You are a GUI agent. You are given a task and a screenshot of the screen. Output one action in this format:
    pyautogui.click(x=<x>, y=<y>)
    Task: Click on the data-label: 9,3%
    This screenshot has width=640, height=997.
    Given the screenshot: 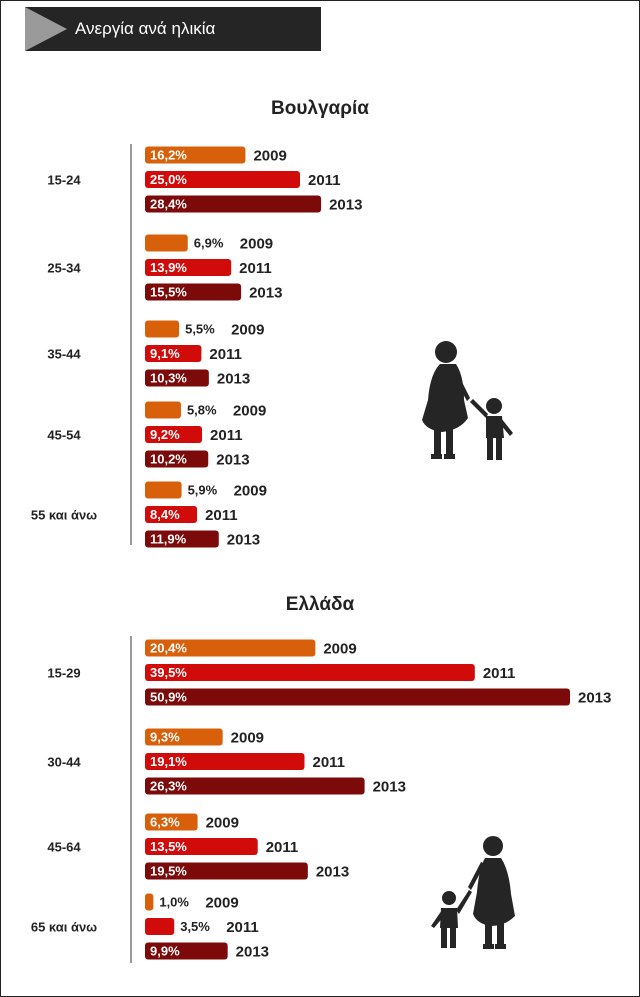 What is the action you would take?
    pyautogui.click(x=165, y=737)
    